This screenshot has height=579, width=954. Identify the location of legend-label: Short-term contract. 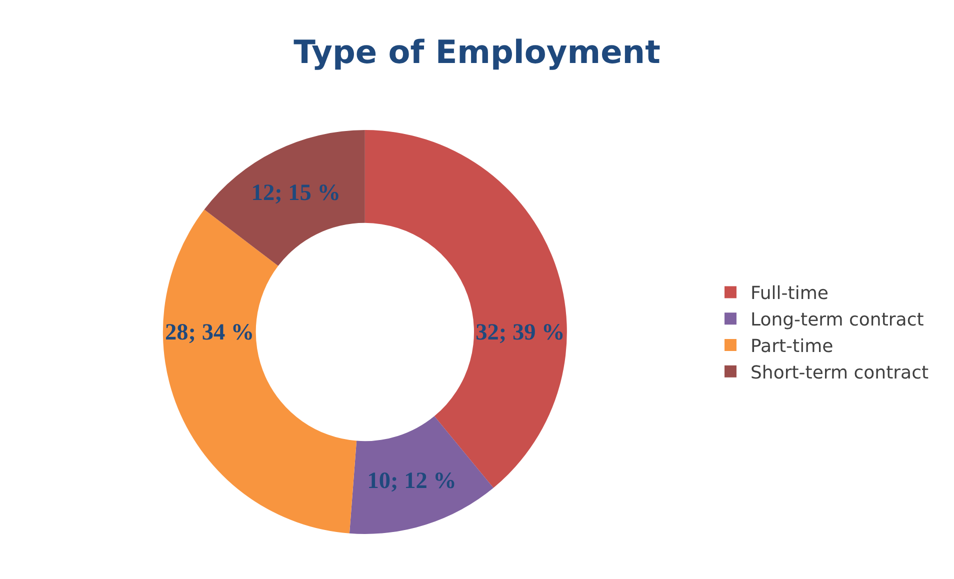
(839, 373).